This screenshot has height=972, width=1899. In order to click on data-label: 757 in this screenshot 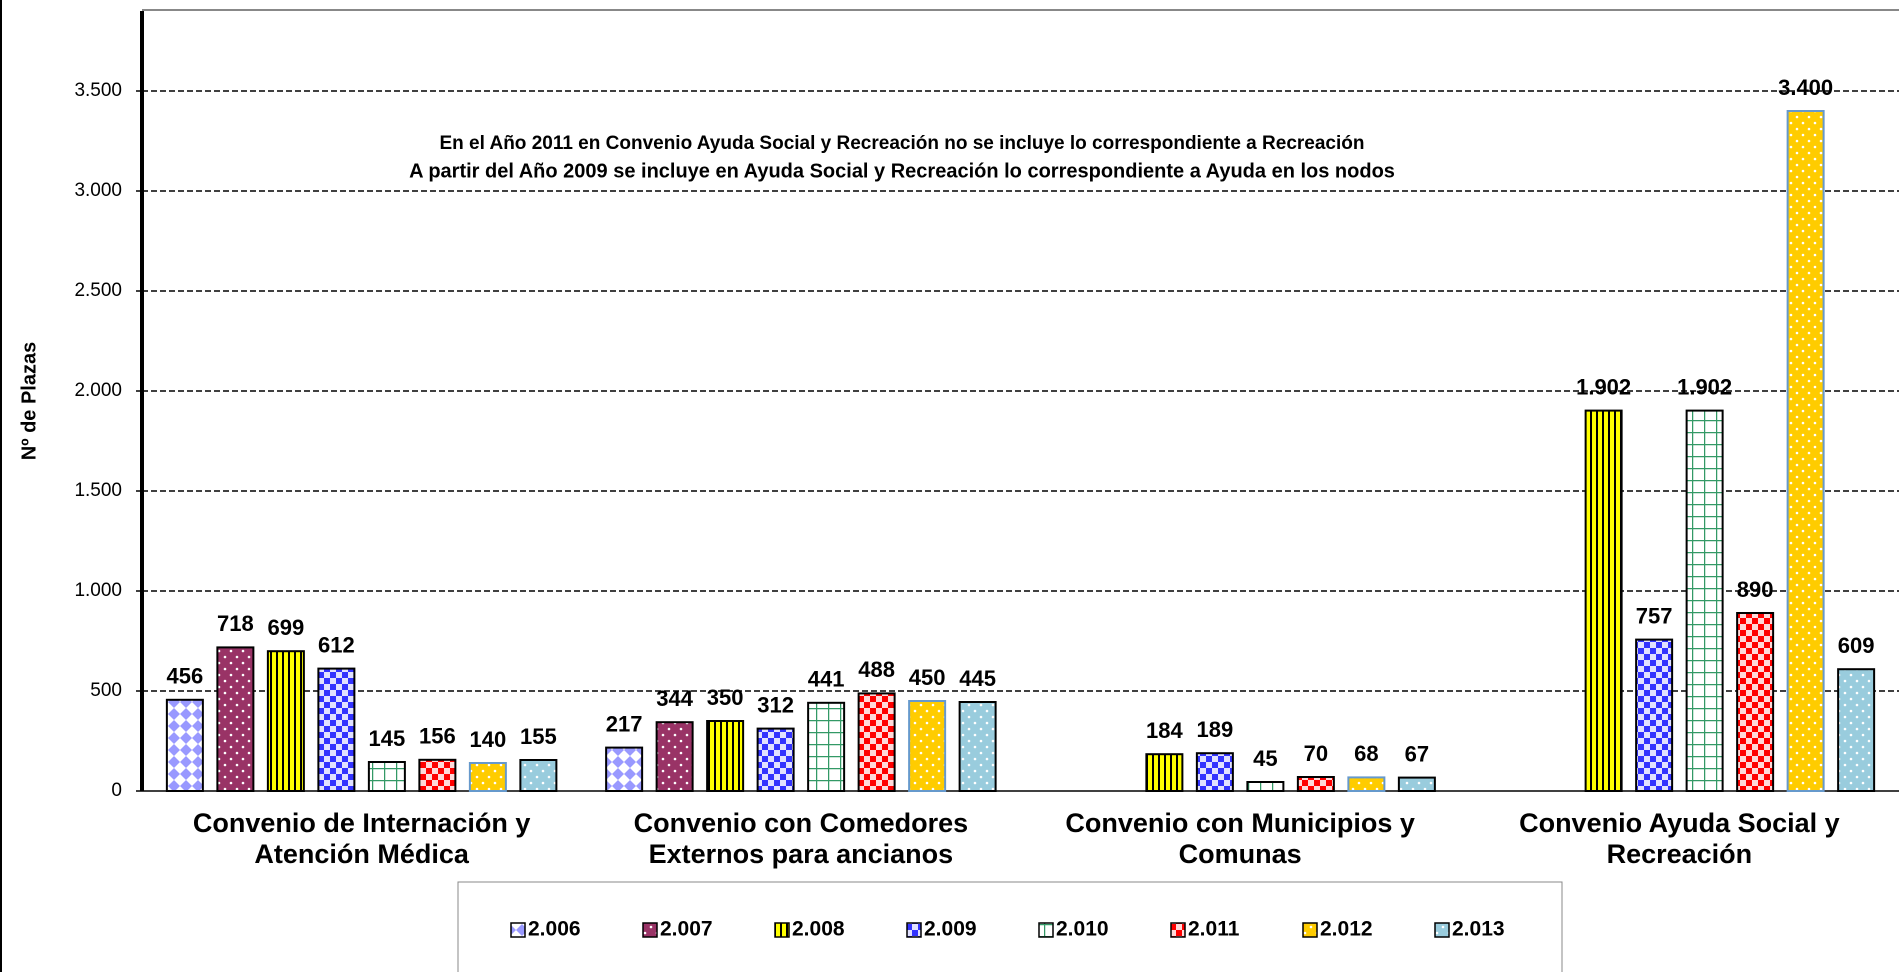, I will do `click(1654, 615)`.